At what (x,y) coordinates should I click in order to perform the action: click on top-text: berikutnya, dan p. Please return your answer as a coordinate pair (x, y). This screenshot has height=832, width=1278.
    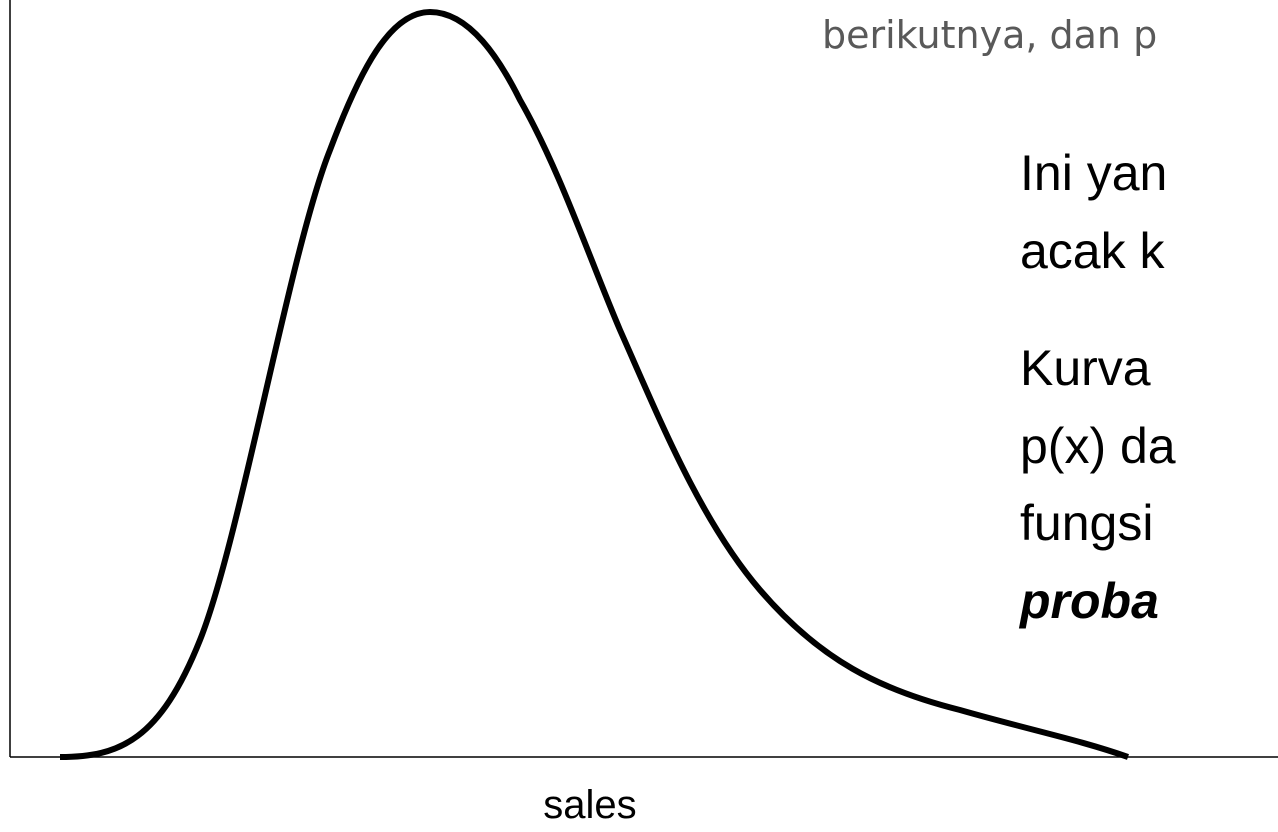
    Looking at the image, I should click on (989, 35).